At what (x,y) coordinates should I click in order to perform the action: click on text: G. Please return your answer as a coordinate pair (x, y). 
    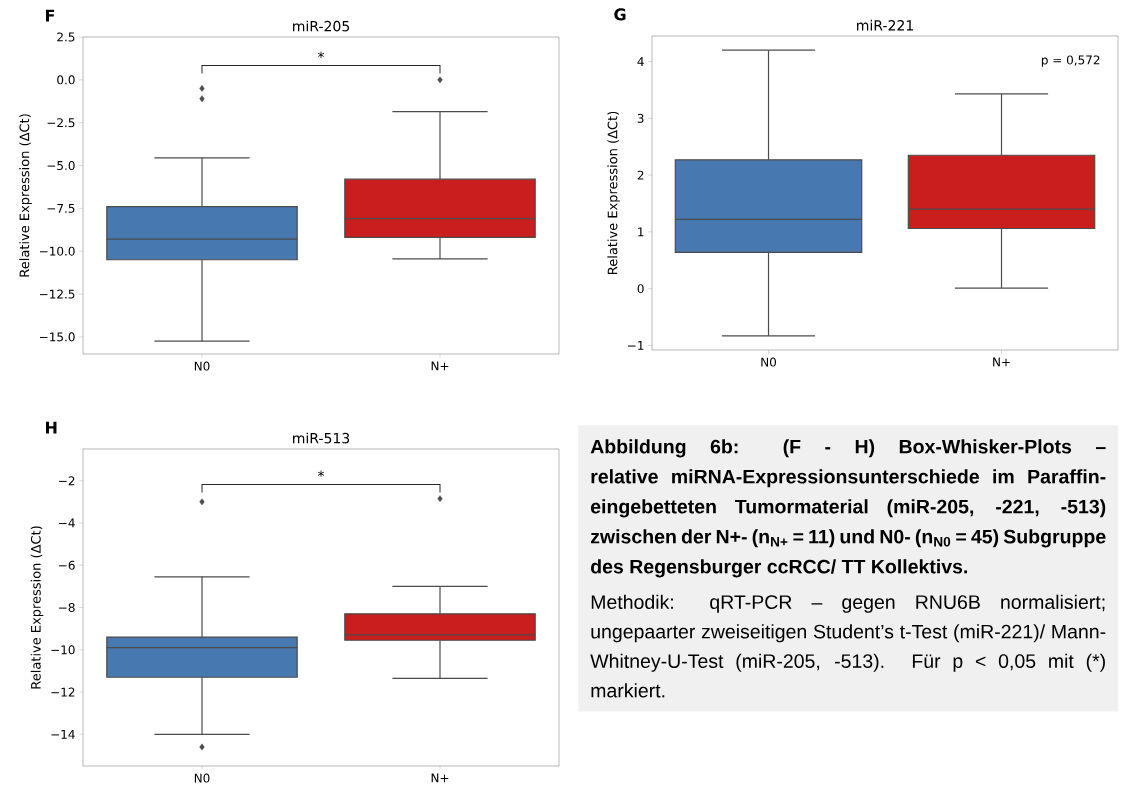
    Looking at the image, I should click on (620, 14).